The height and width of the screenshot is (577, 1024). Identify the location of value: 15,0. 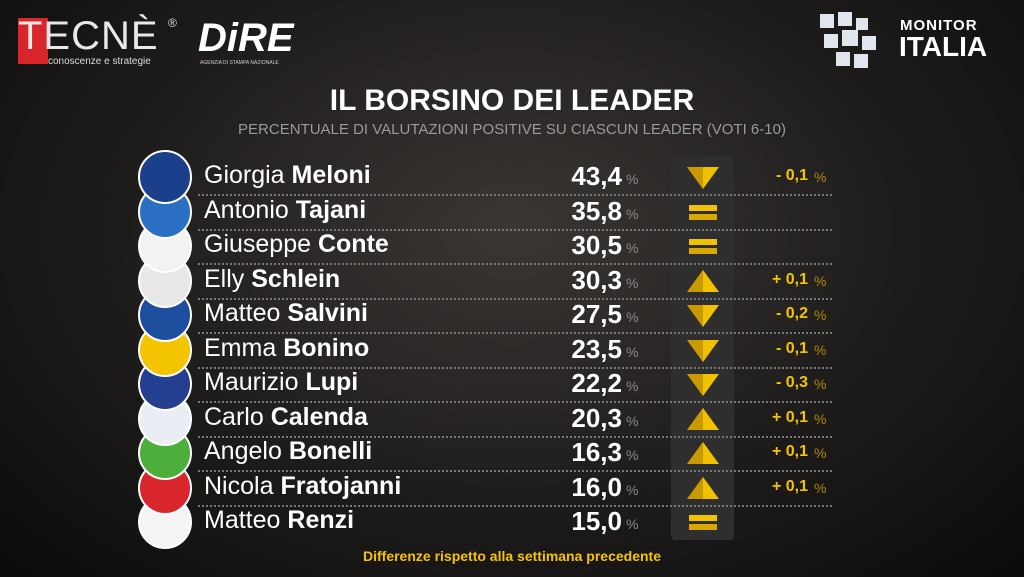
(596, 521).